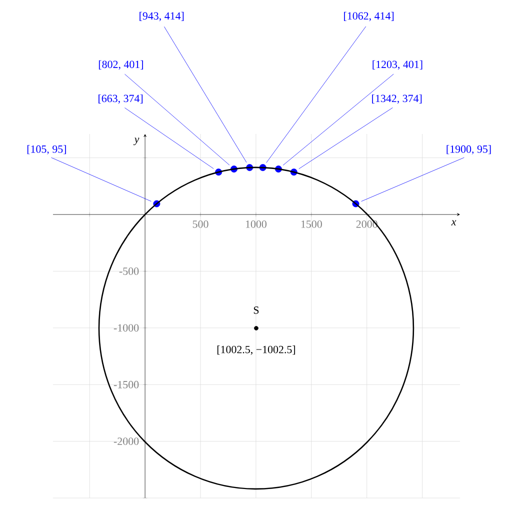 The height and width of the screenshot is (506, 517). I want to click on y-tick-label: -500, so click(129, 271).